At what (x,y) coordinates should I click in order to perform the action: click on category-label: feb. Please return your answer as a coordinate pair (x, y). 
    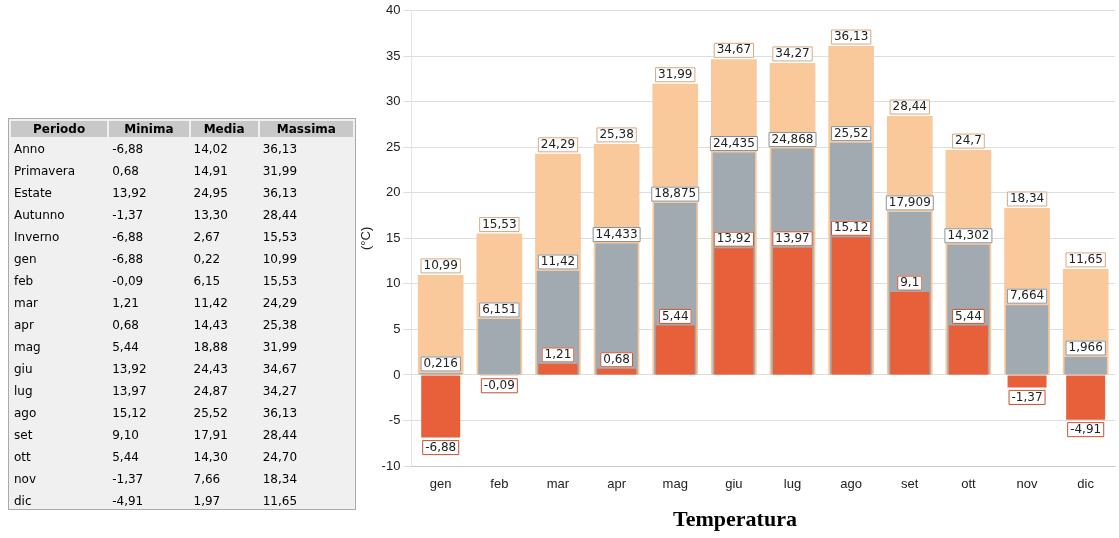
    Looking at the image, I should click on (24, 281).